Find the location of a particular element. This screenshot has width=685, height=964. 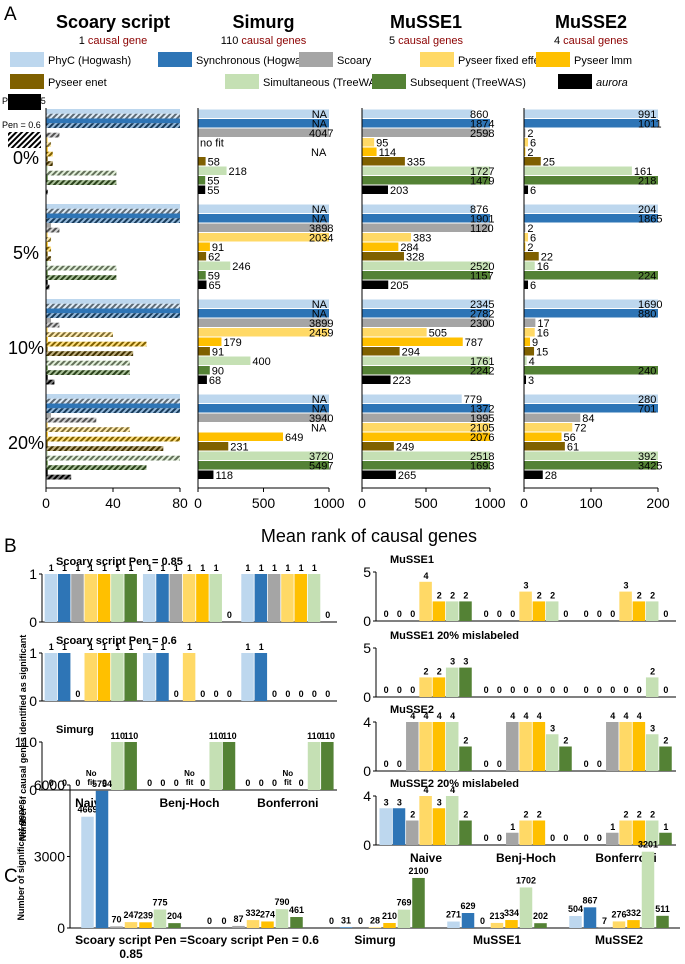

bar-value-label: 2300 is located at coordinates (482, 324).